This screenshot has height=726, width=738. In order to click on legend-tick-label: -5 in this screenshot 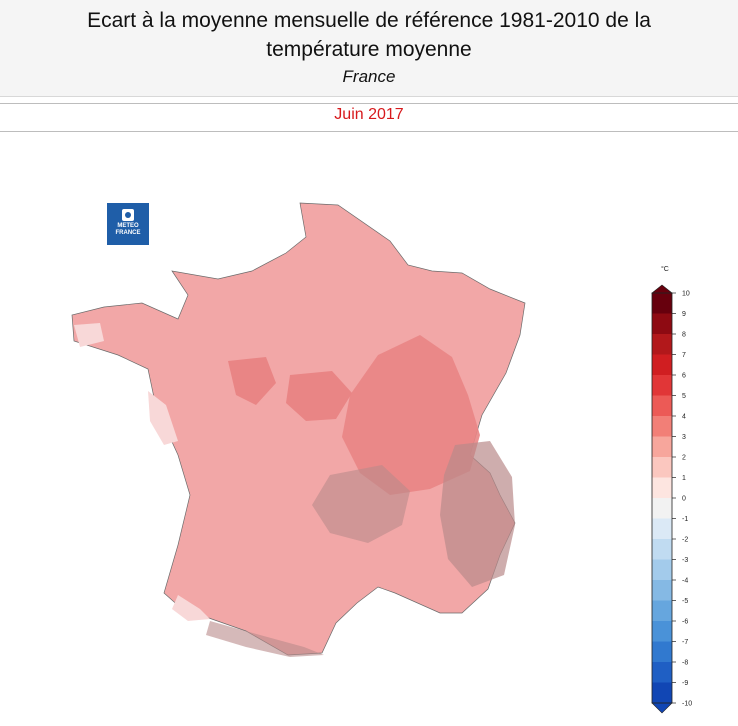, I will do `click(685, 601)`.